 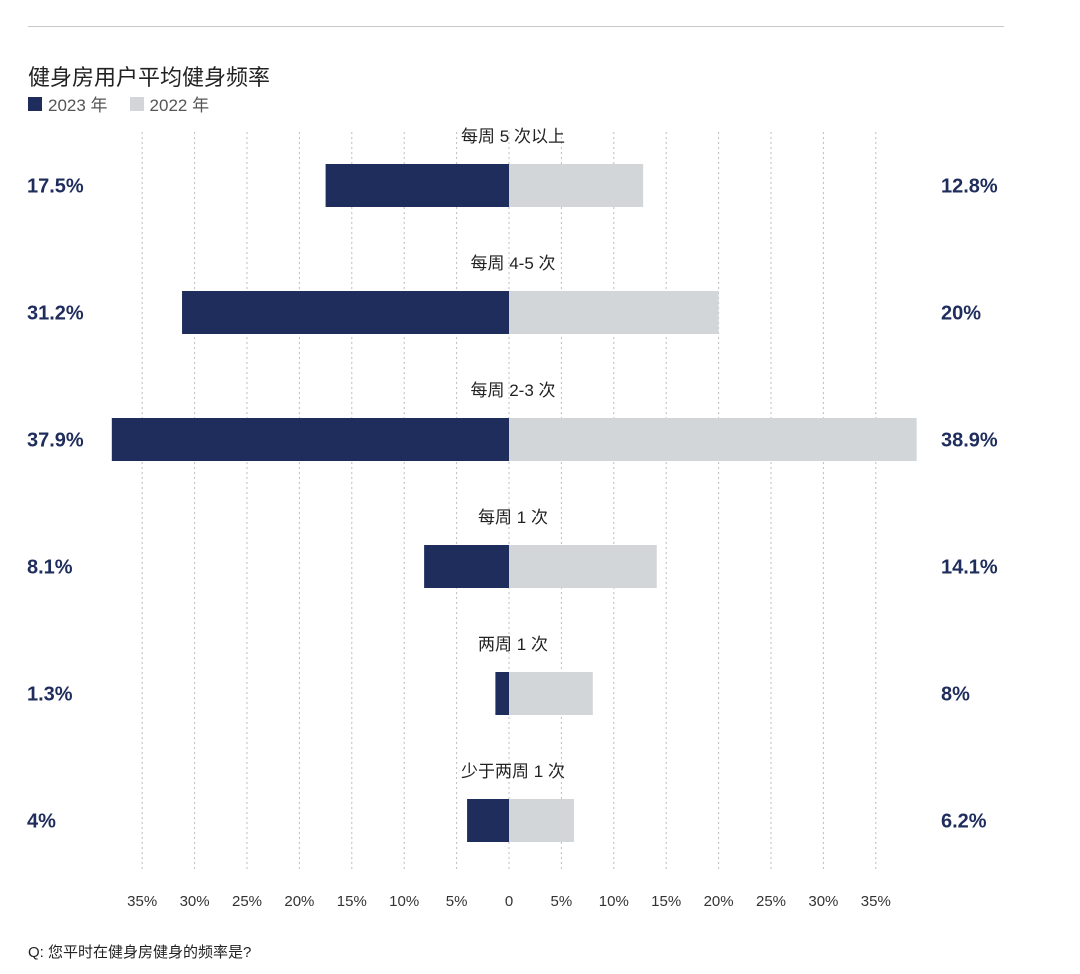 I want to click on legend: 2023 年 2022 年, so click(x=129, y=103).